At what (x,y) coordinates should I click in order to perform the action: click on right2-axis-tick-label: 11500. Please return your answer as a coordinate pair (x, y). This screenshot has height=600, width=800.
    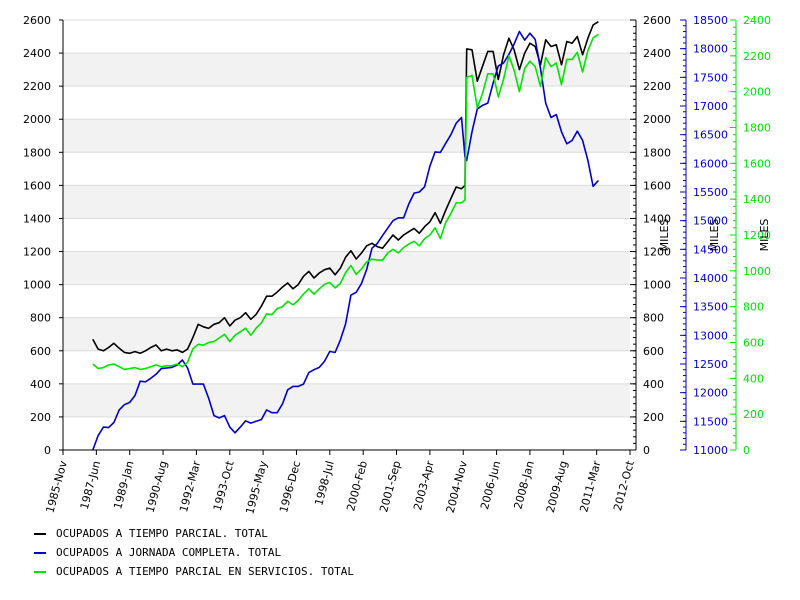
    Looking at the image, I should click on (710, 421).